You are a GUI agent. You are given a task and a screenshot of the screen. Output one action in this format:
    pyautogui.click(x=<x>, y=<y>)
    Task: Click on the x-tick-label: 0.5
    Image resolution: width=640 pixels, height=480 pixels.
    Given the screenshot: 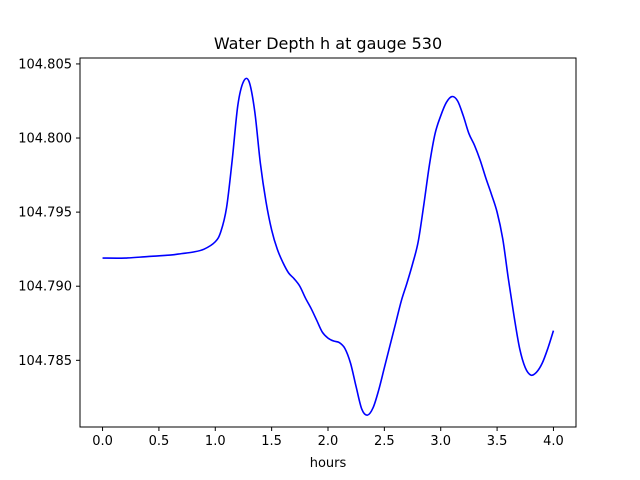 What is the action you would take?
    pyautogui.click(x=159, y=441)
    